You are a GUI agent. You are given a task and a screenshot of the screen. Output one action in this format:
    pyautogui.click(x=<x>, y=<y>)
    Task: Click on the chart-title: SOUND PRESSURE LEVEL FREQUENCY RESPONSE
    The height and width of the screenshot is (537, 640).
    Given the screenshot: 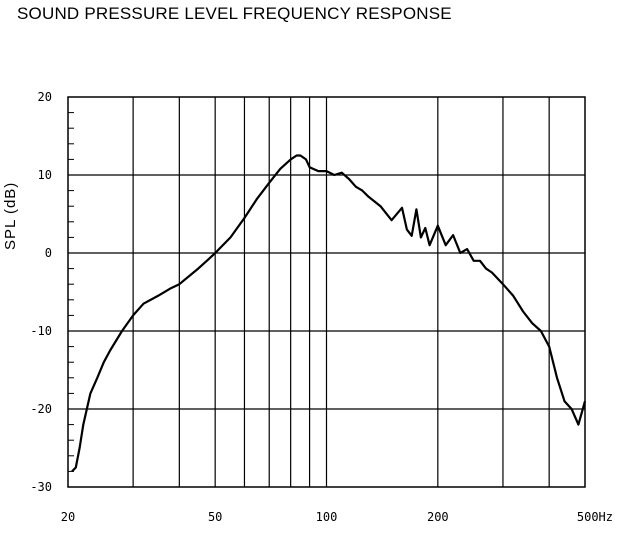 What is the action you would take?
    pyautogui.click(x=234, y=13)
    